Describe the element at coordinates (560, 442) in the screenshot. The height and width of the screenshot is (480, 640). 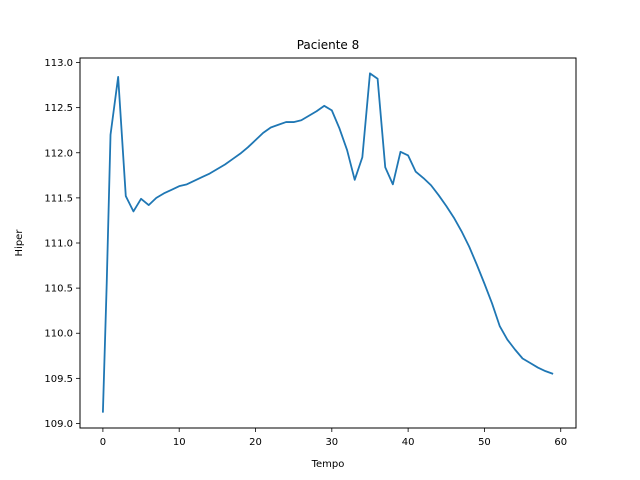
I see `x-tick-label: 60` at that location.